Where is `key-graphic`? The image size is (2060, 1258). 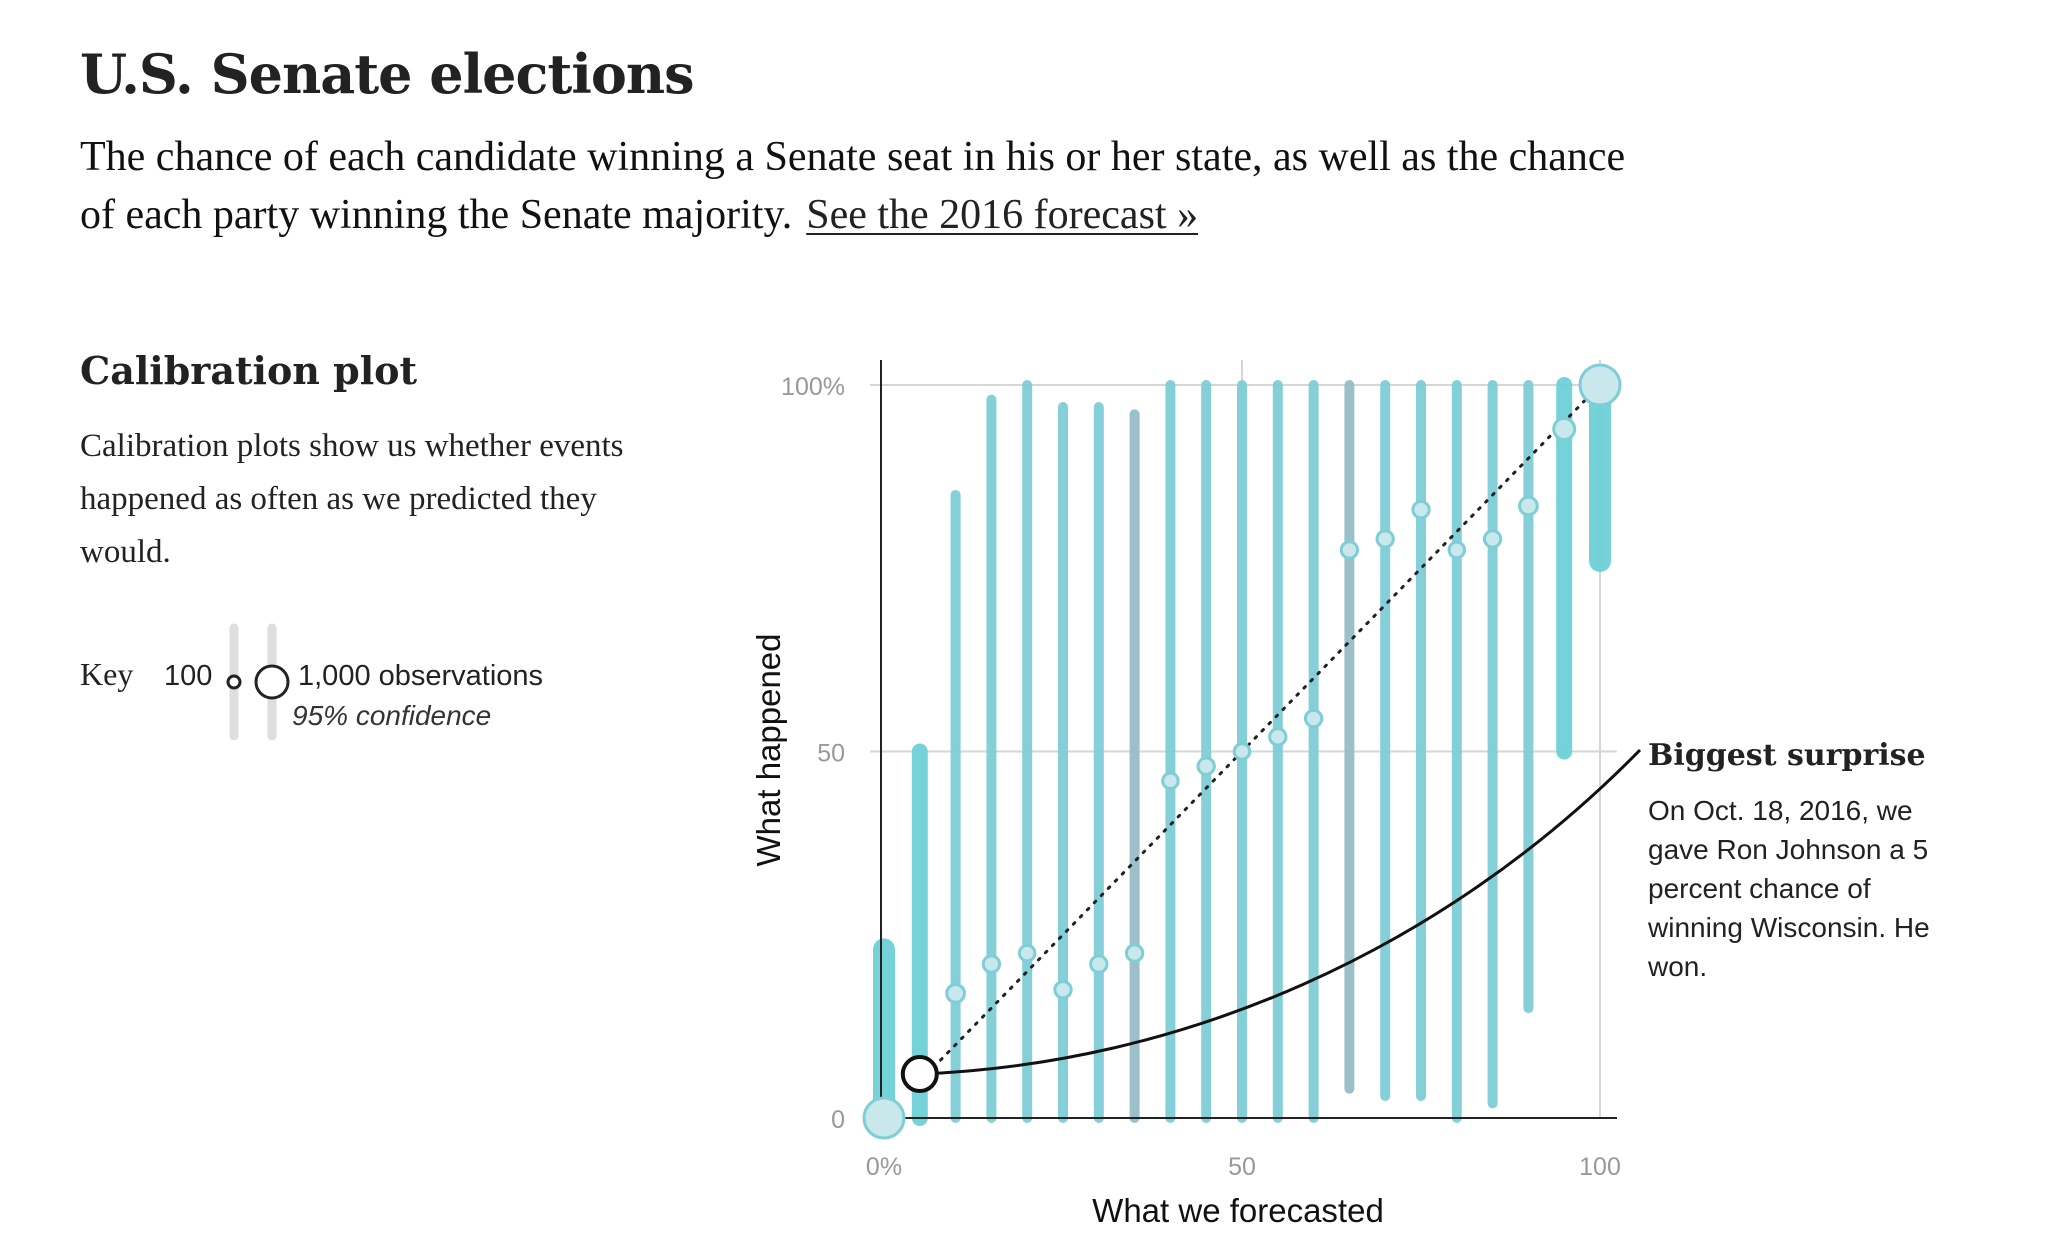 key-graphic is located at coordinates (258, 681).